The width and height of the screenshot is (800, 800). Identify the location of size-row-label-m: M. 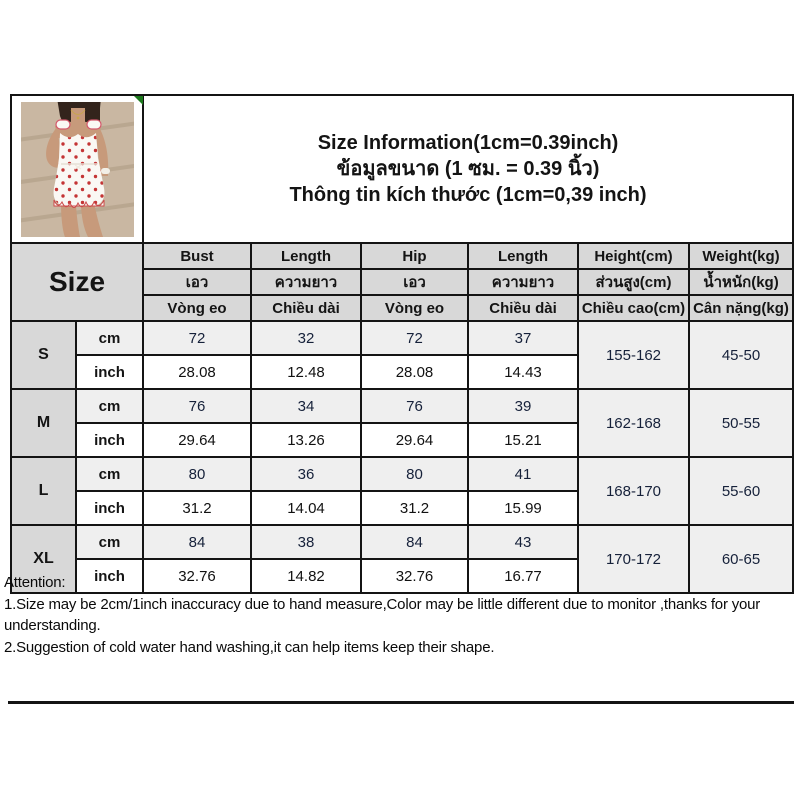
(43, 423).